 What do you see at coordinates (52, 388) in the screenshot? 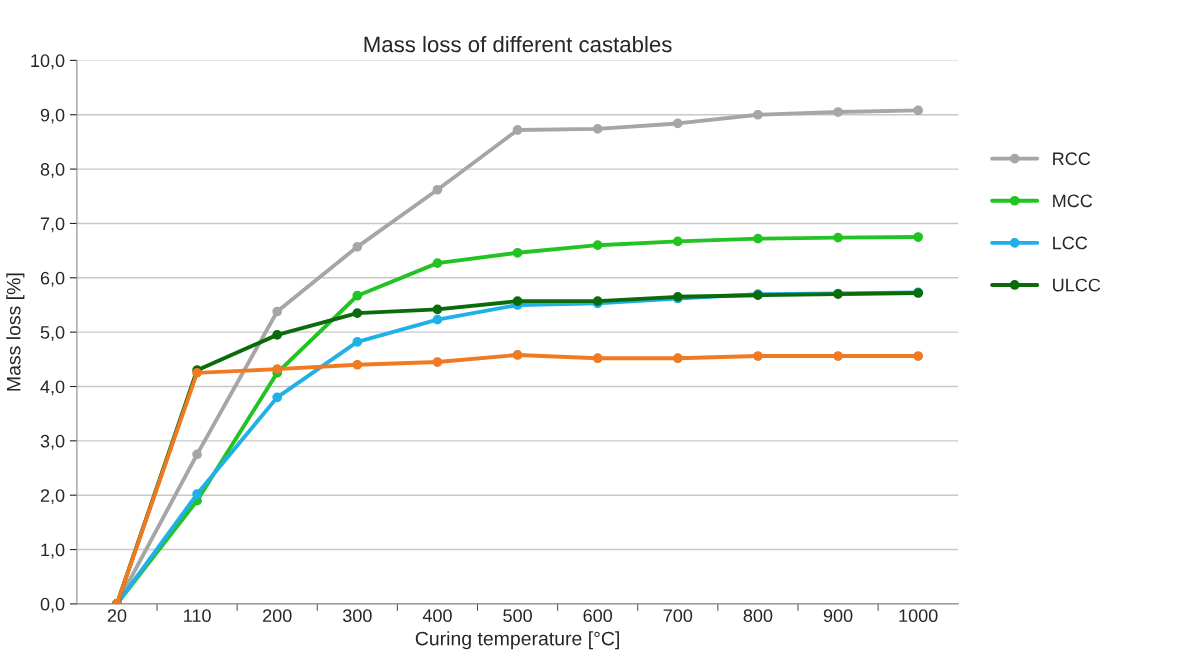
I see `y-tick-label: 4,0` at bounding box center [52, 388].